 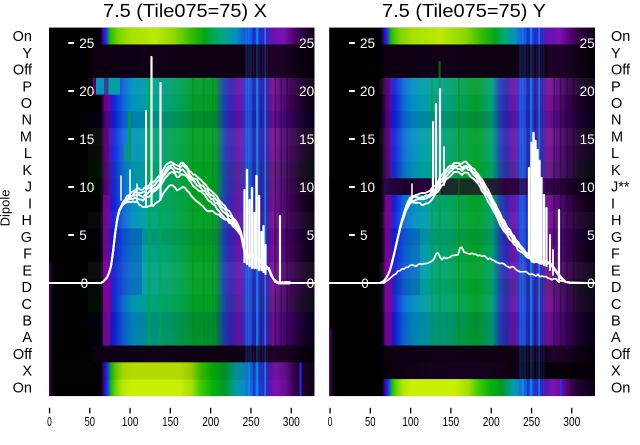 I want to click on svg-text: Dipole, so click(x=6, y=208).